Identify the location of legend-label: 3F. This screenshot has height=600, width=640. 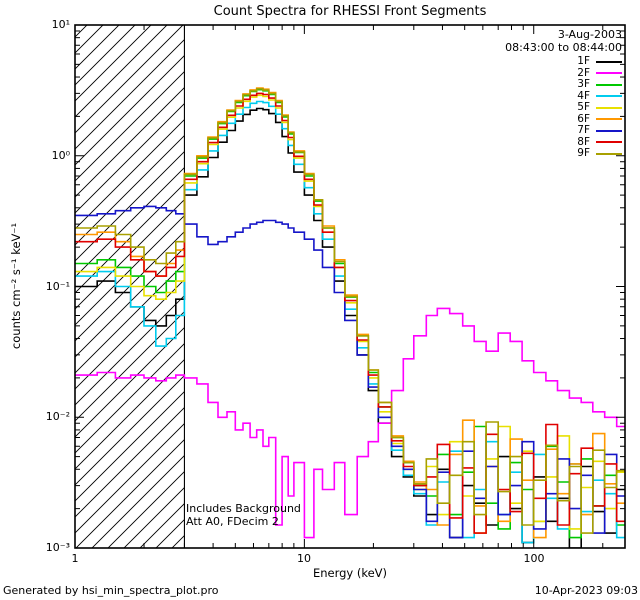
(583, 84).